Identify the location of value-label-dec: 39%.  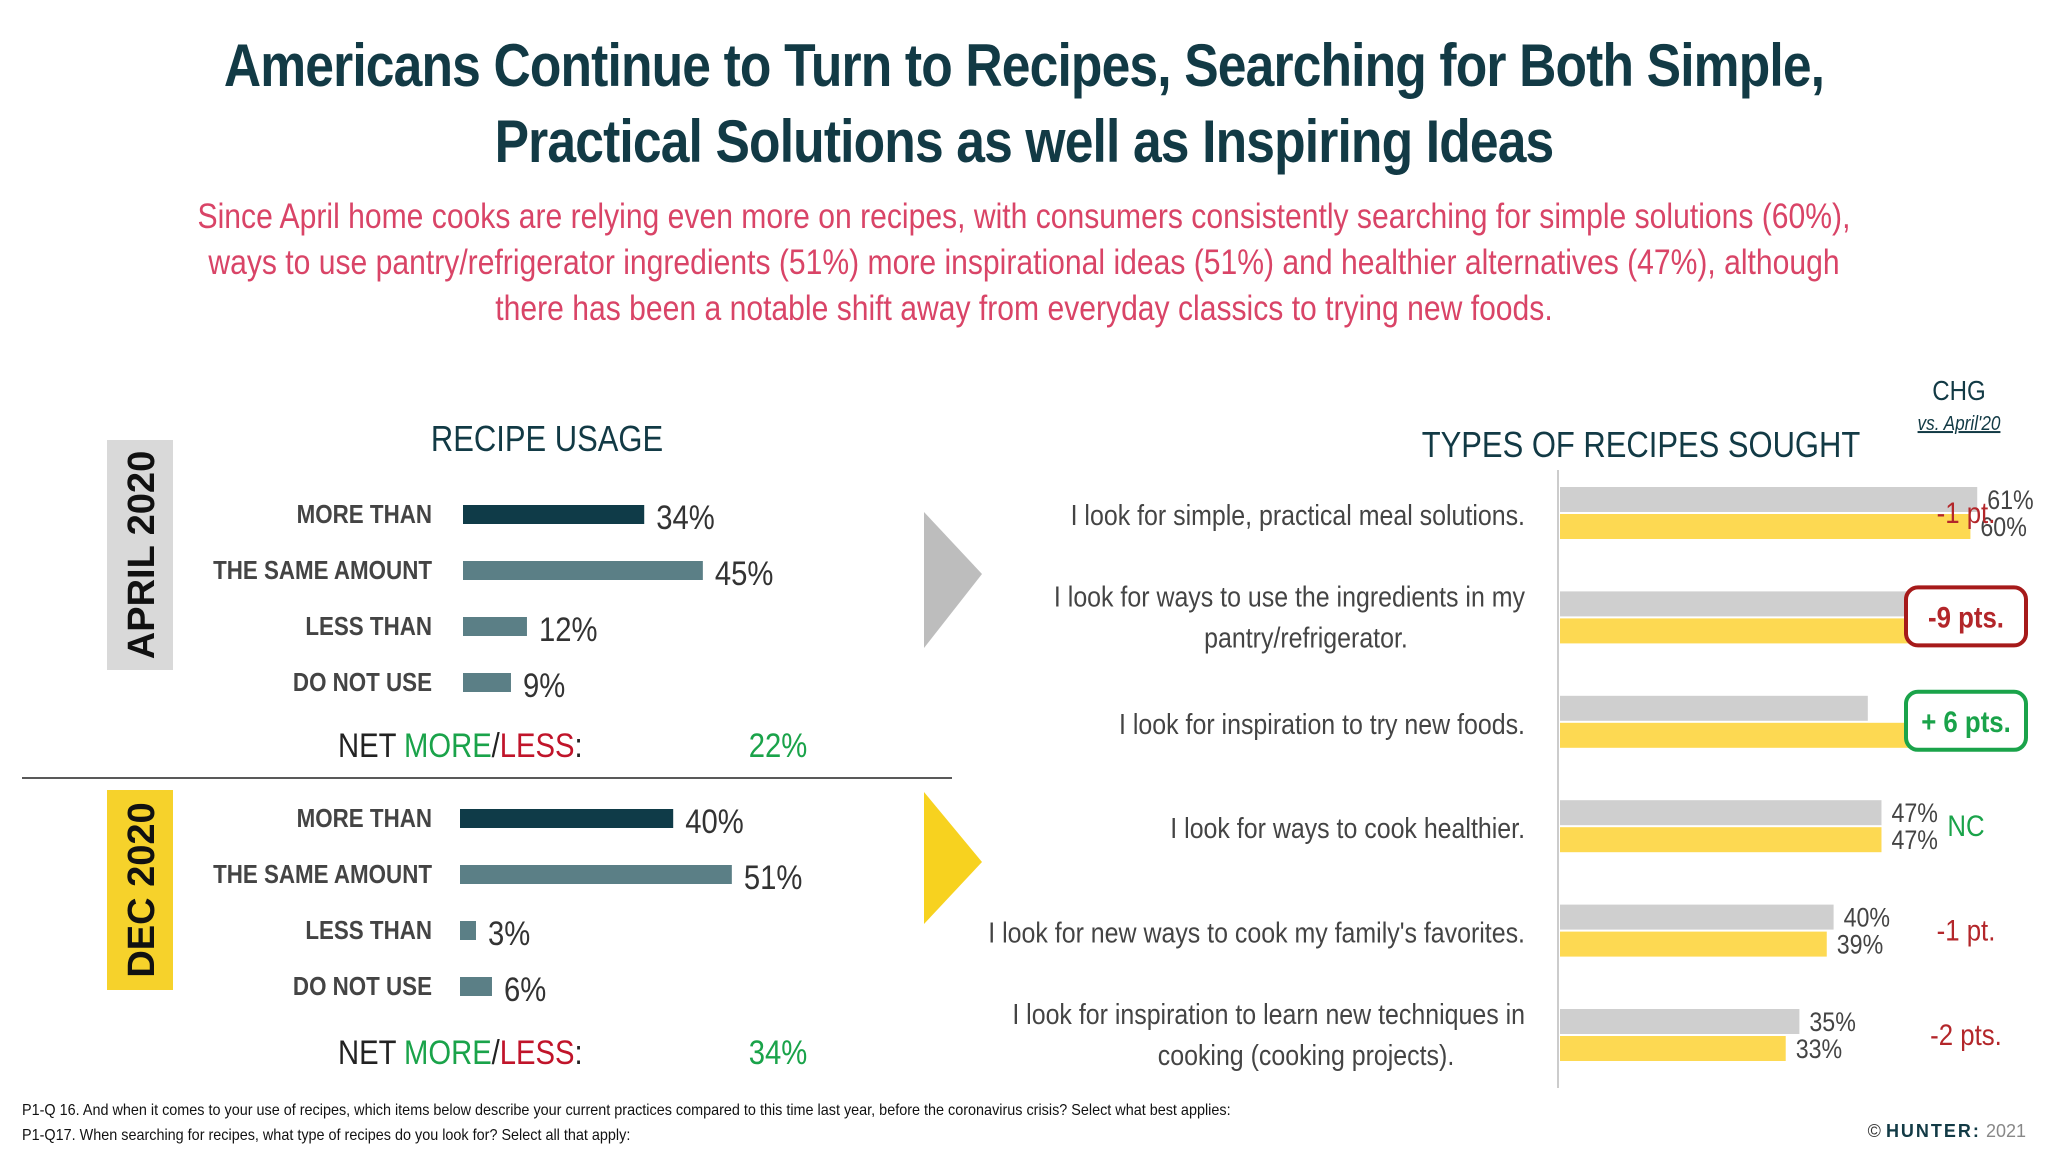
(1860, 945).